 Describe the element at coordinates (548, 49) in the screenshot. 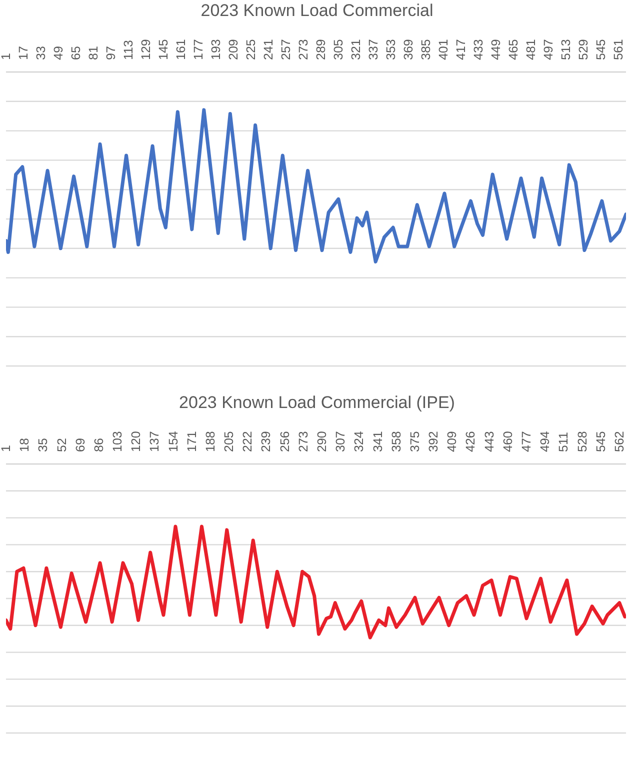

I see `x-tick-label: 497` at that location.